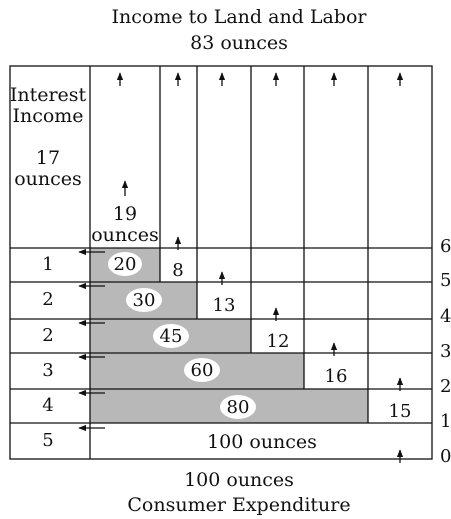 Image resolution: width=451 pixels, height=519 pixels. I want to click on interest-row-6: 5, so click(48, 440).